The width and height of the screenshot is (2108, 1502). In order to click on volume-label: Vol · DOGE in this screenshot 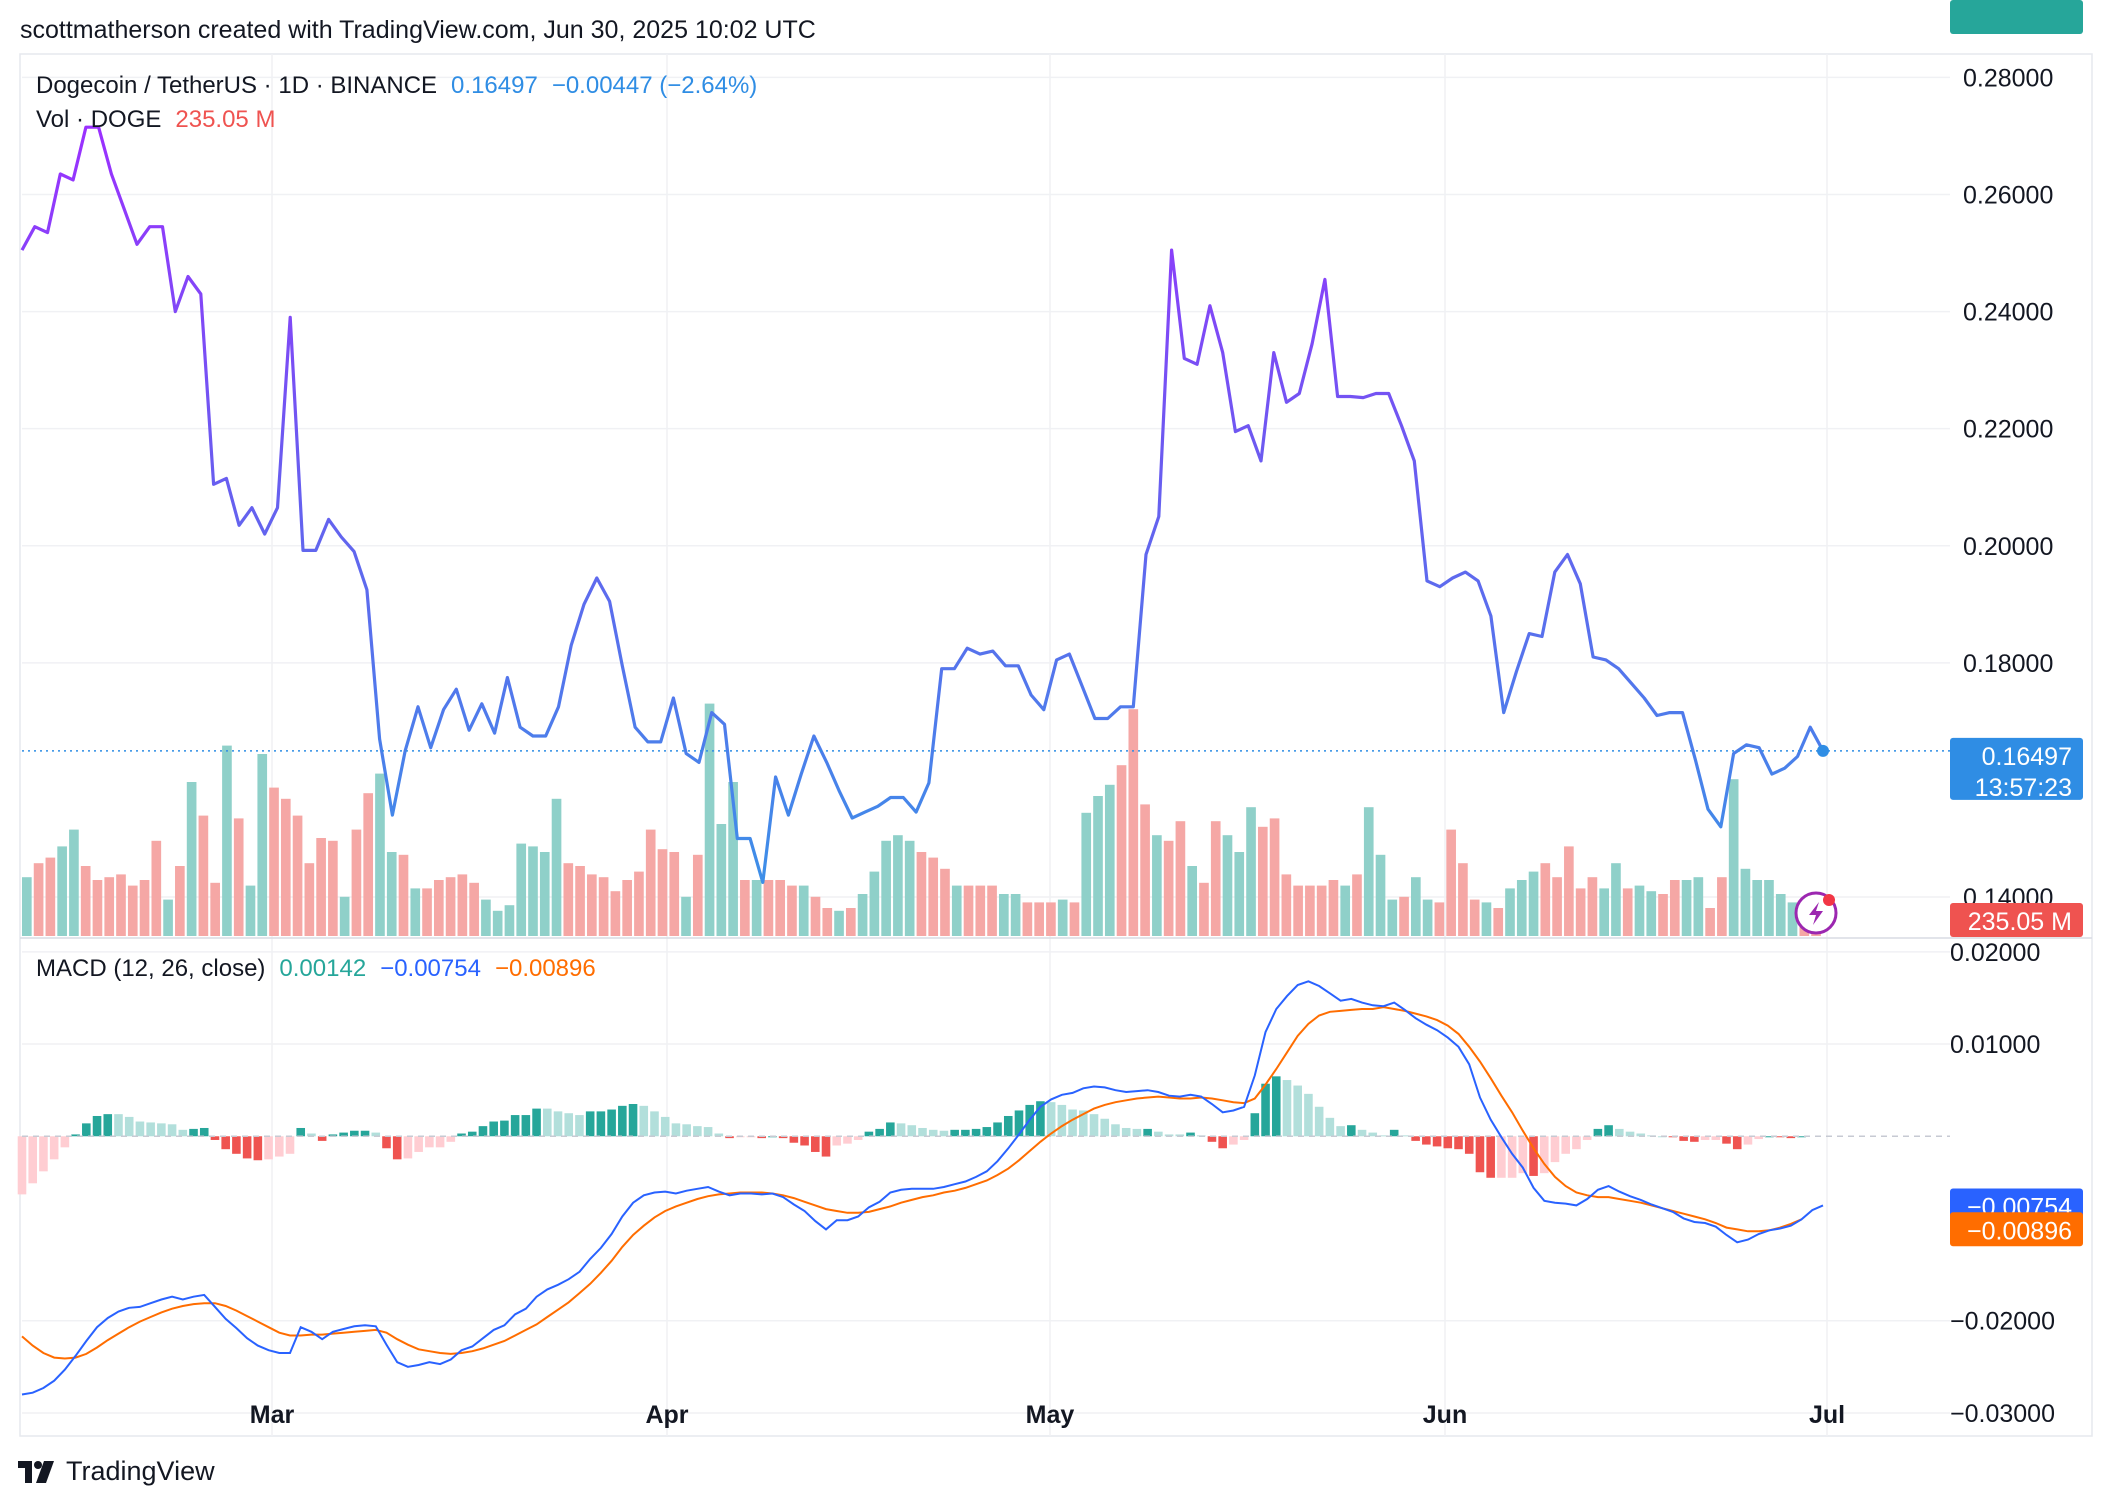, I will do `click(99, 119)`.